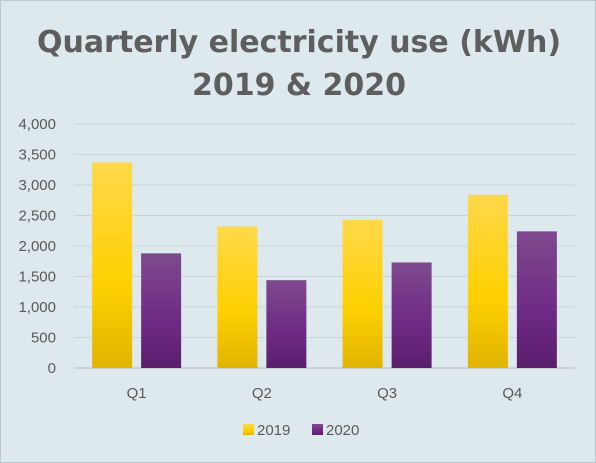 The height and width of the screenshot is (463, 596). What do you see at coordinates (299, 42) in the screenshot?
I see `chart-title-line-1: Quarterly electricity use (kWh)` at bounding box center [299, 42].